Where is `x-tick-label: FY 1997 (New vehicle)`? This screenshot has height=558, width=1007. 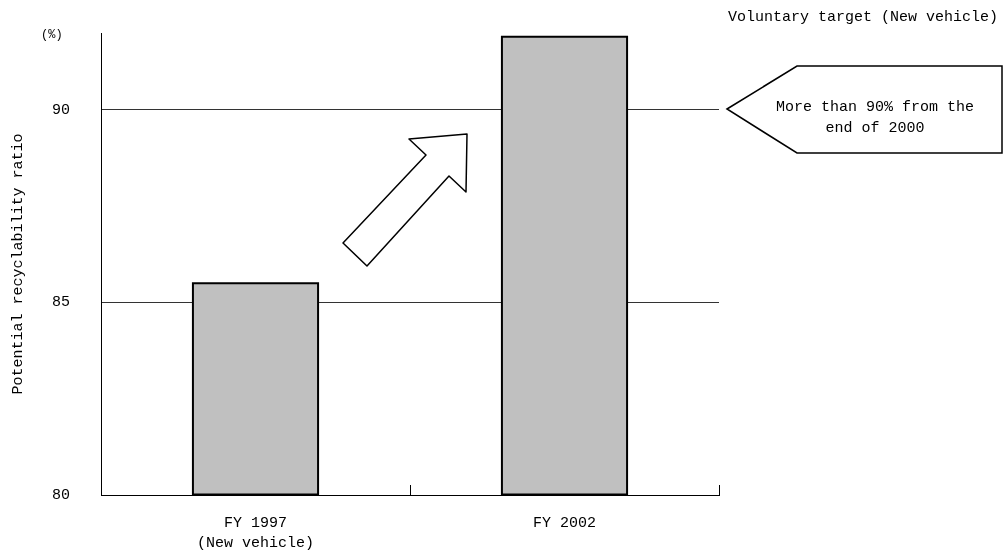 x-tick-label: FY 1997 (New vehicle) is located at coordinates (255, 534).